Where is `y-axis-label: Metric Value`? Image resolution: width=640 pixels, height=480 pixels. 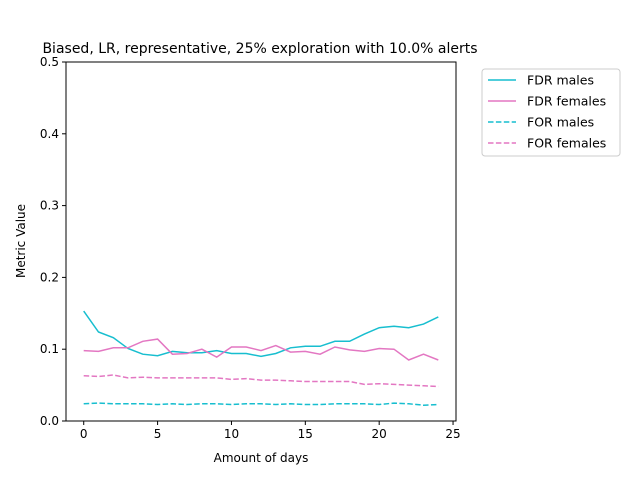
y-axis-label: Metric Value is located at coordinates (21, 241).